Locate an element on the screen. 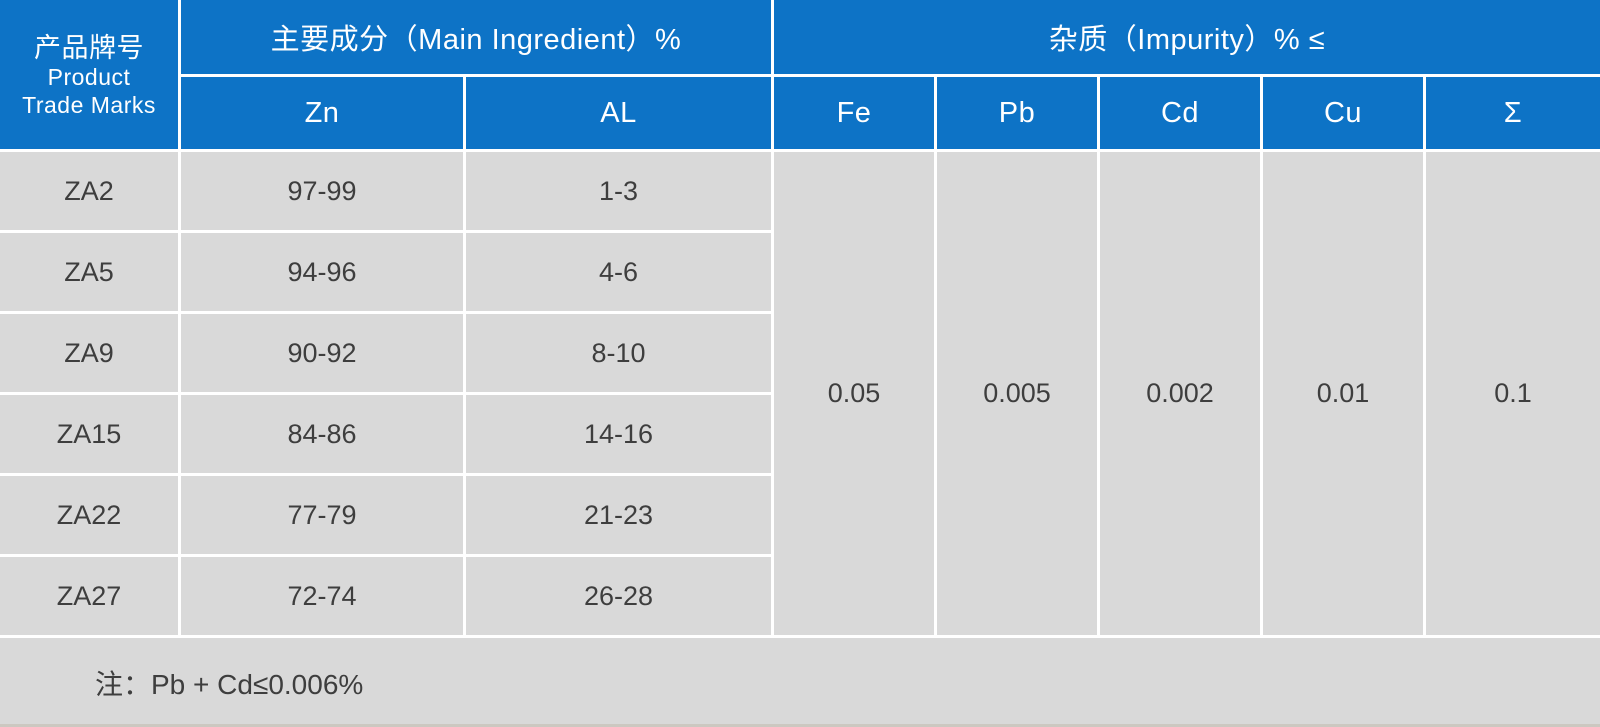 The height and width of the screenshot is (727, 1600). zn-value-cell: 94-96 is located at coordinates (322, 272).